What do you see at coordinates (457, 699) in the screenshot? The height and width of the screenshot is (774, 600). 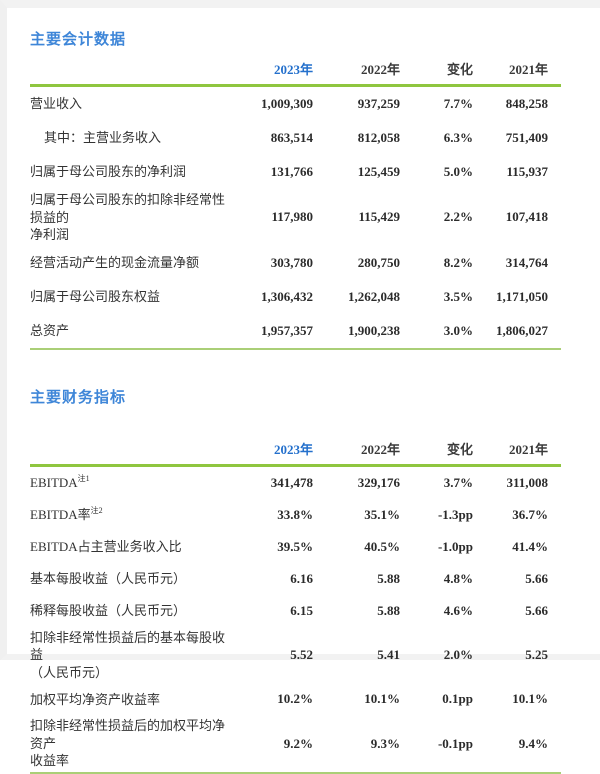 I see `cell-change: 0.1pp` at bounding box center [457, 699].